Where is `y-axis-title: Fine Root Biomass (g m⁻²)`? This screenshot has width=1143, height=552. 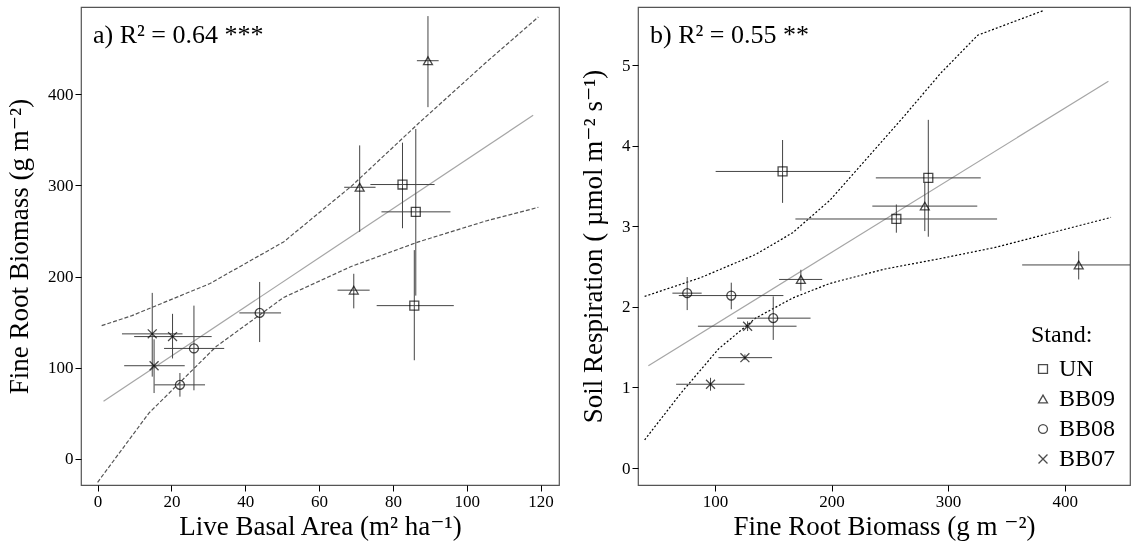 y-axis-title: Fine Root Biomass (g m⁻²) is located at coordinates (19, 246).